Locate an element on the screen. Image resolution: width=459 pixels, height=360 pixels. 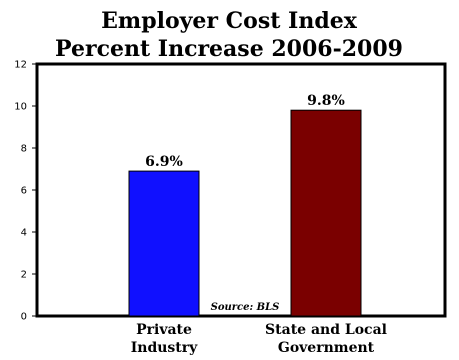
y-tick-label: 10 is located at coordinates (20, 107).